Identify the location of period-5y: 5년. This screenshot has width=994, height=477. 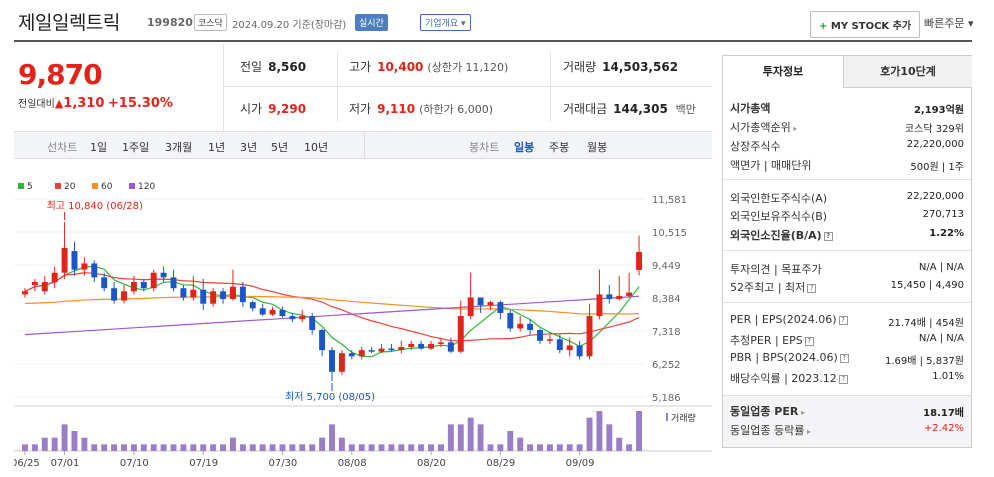
(280, 147).